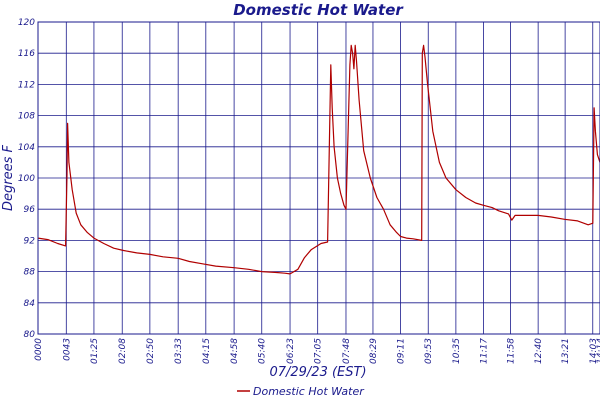 This screenshot has height=400, width=600. What do you see at coordinates (402, 351) in the screenshot?
I see `x-tick-label: 09:11` at bounding box center [402, 351].